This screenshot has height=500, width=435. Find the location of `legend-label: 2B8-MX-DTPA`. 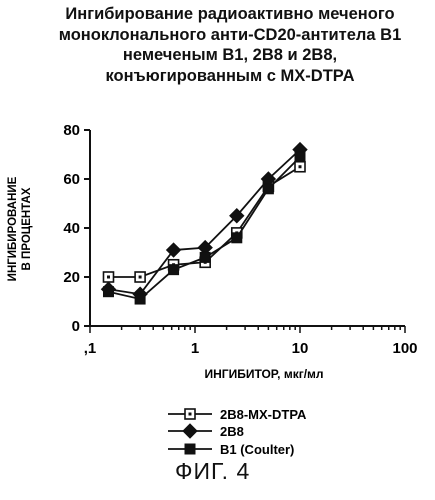

legend-label: 2B8-MX-DTPA is located at coordinates (263, 414).